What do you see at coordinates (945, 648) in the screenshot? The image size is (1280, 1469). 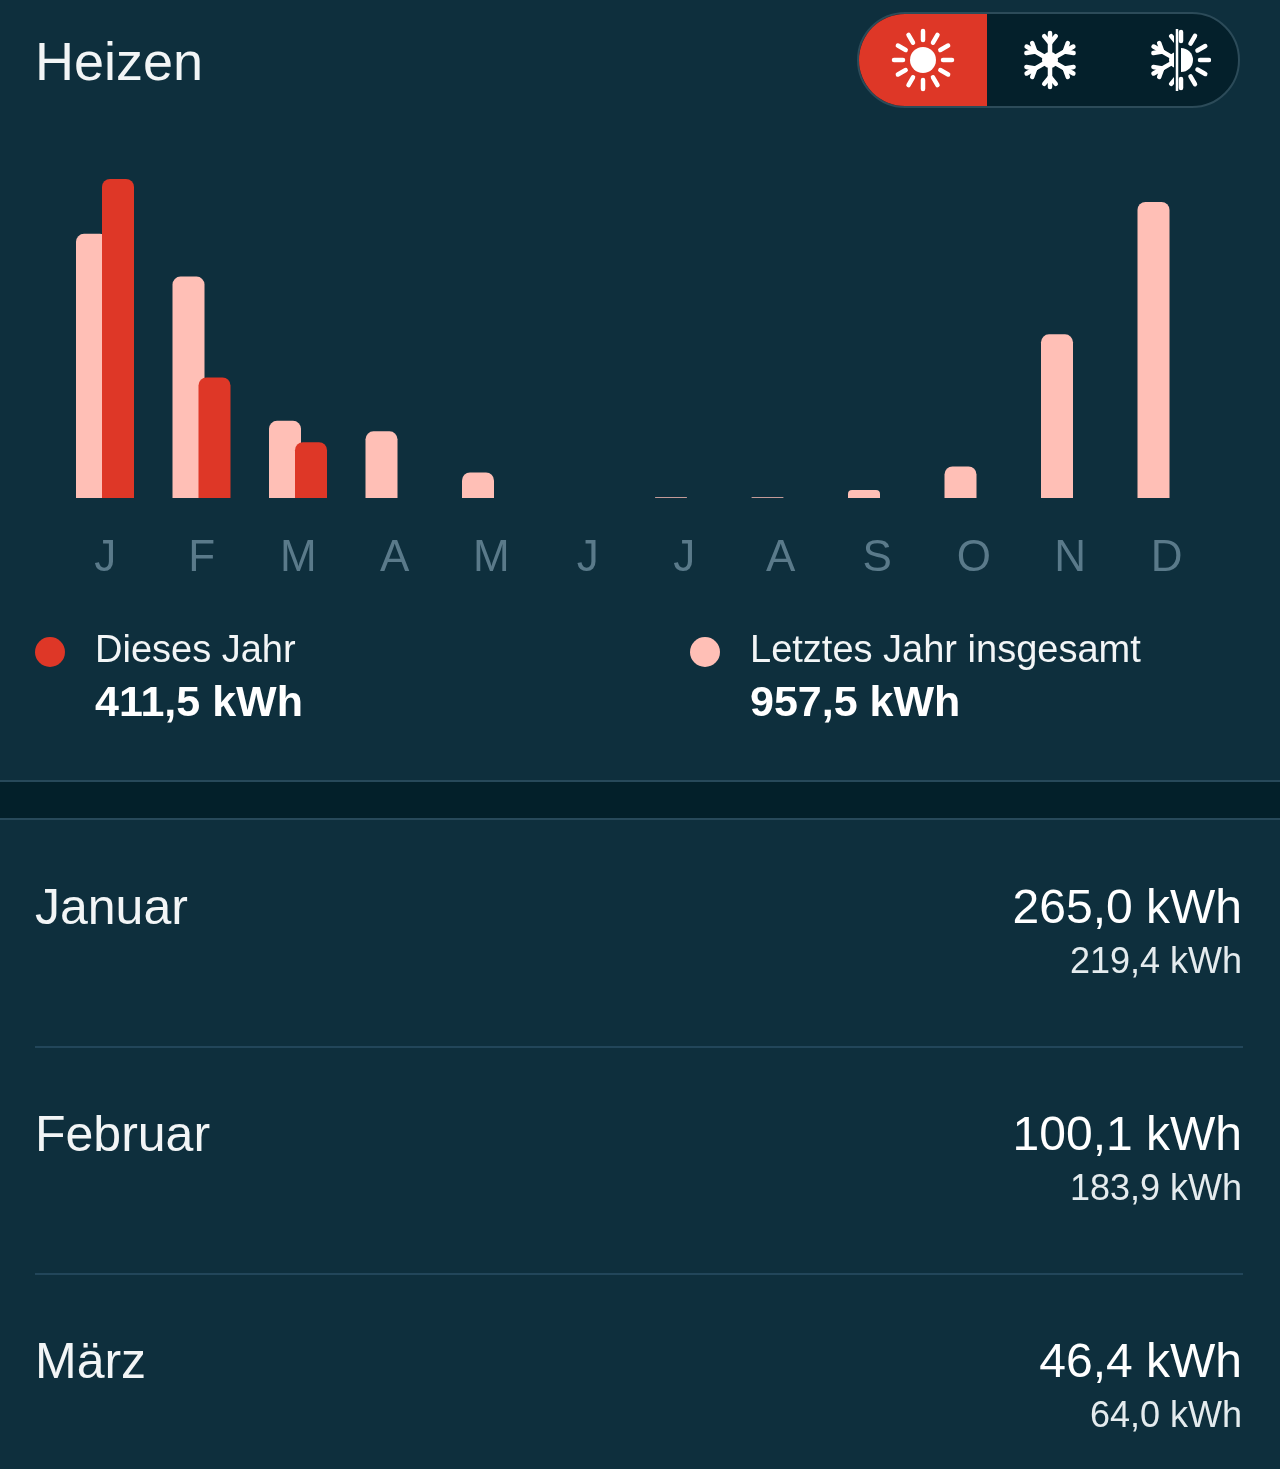 I see `legend-label: Letztes Jahr insgesamt` at bounding box center [945, 648].